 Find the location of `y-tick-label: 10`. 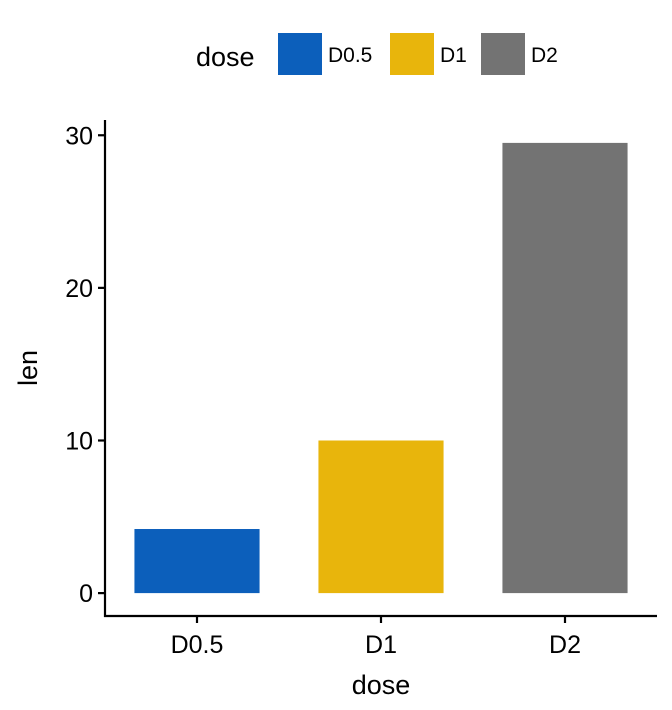

y-tick-label: 10 is located at coordinates (79, 441).